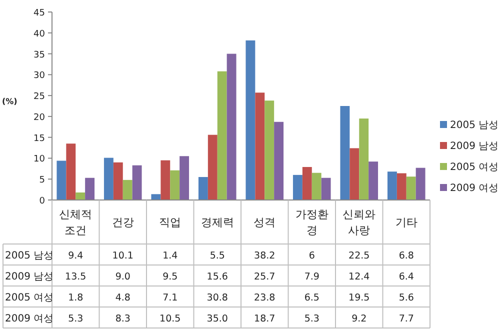 Image resolution: width=500 pixels, height=333 pixels. I want to click on x-tick-label: 성격, so click(265, 222).